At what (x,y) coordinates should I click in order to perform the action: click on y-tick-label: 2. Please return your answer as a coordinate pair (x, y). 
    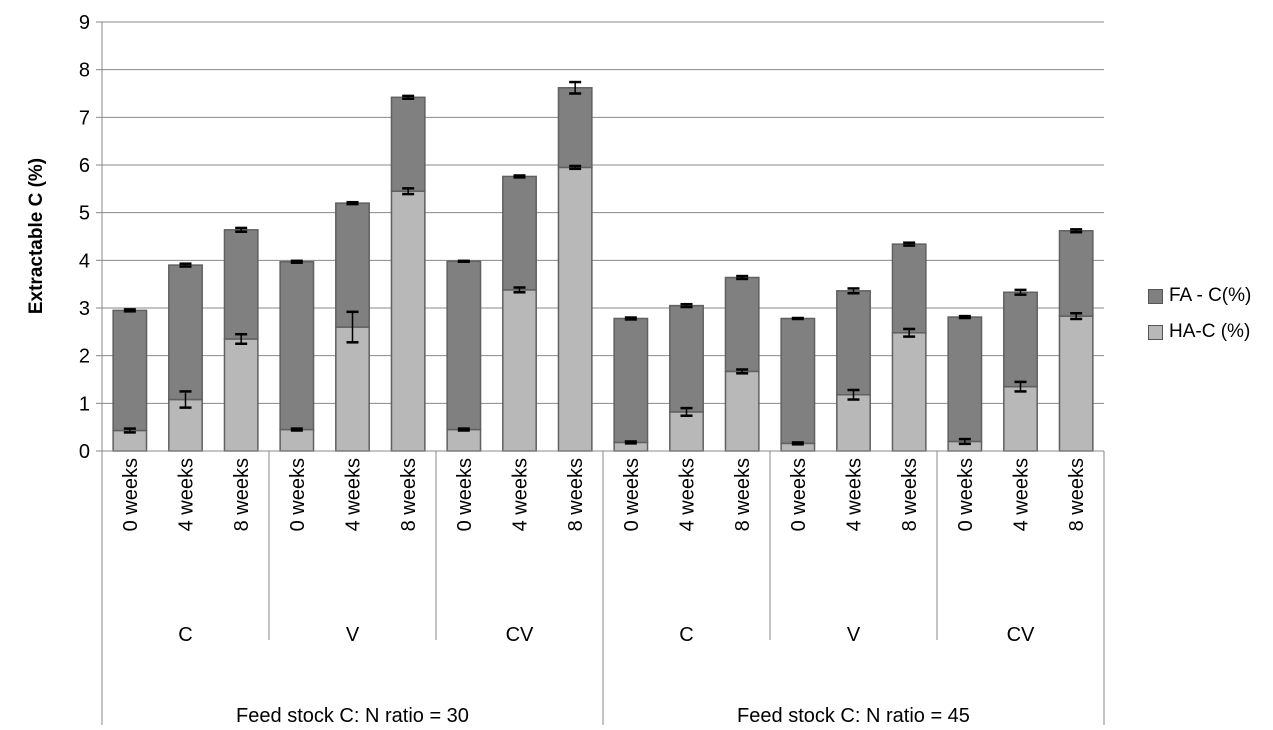
    Looking at the image, I should click on (84, 357).